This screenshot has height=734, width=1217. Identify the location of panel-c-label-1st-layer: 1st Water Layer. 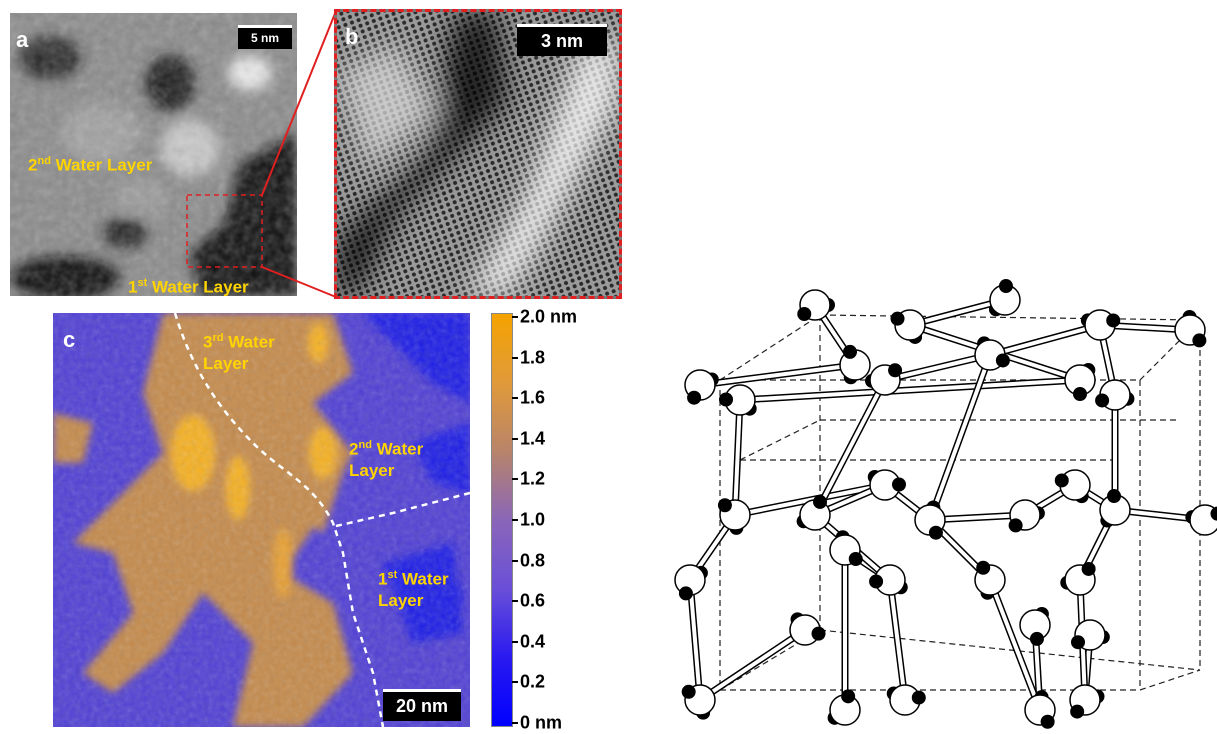
(413, 589).